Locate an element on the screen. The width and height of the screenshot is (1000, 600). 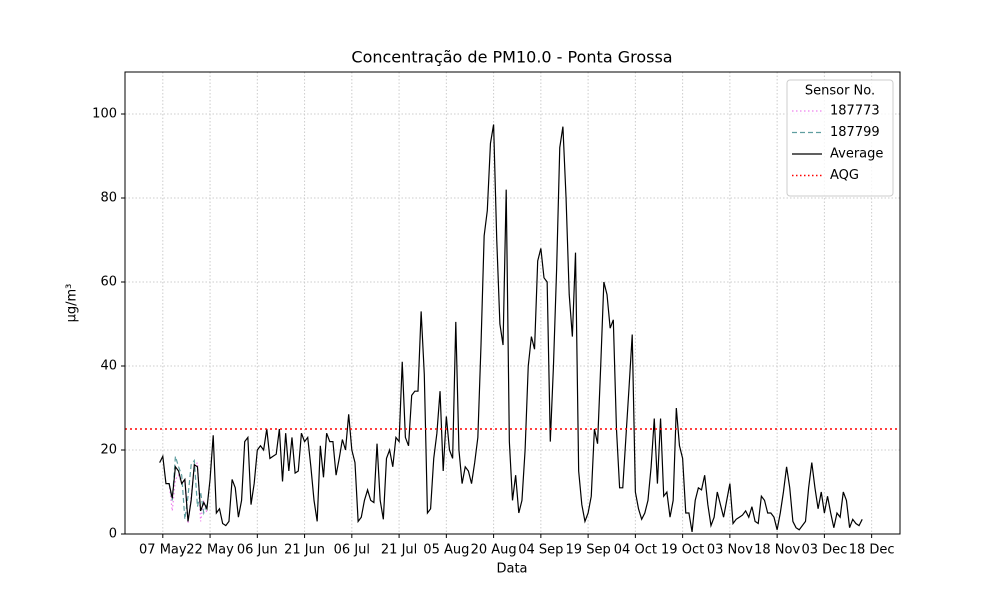
x-tick-label: 22 May is located at coordinates (210, 550).